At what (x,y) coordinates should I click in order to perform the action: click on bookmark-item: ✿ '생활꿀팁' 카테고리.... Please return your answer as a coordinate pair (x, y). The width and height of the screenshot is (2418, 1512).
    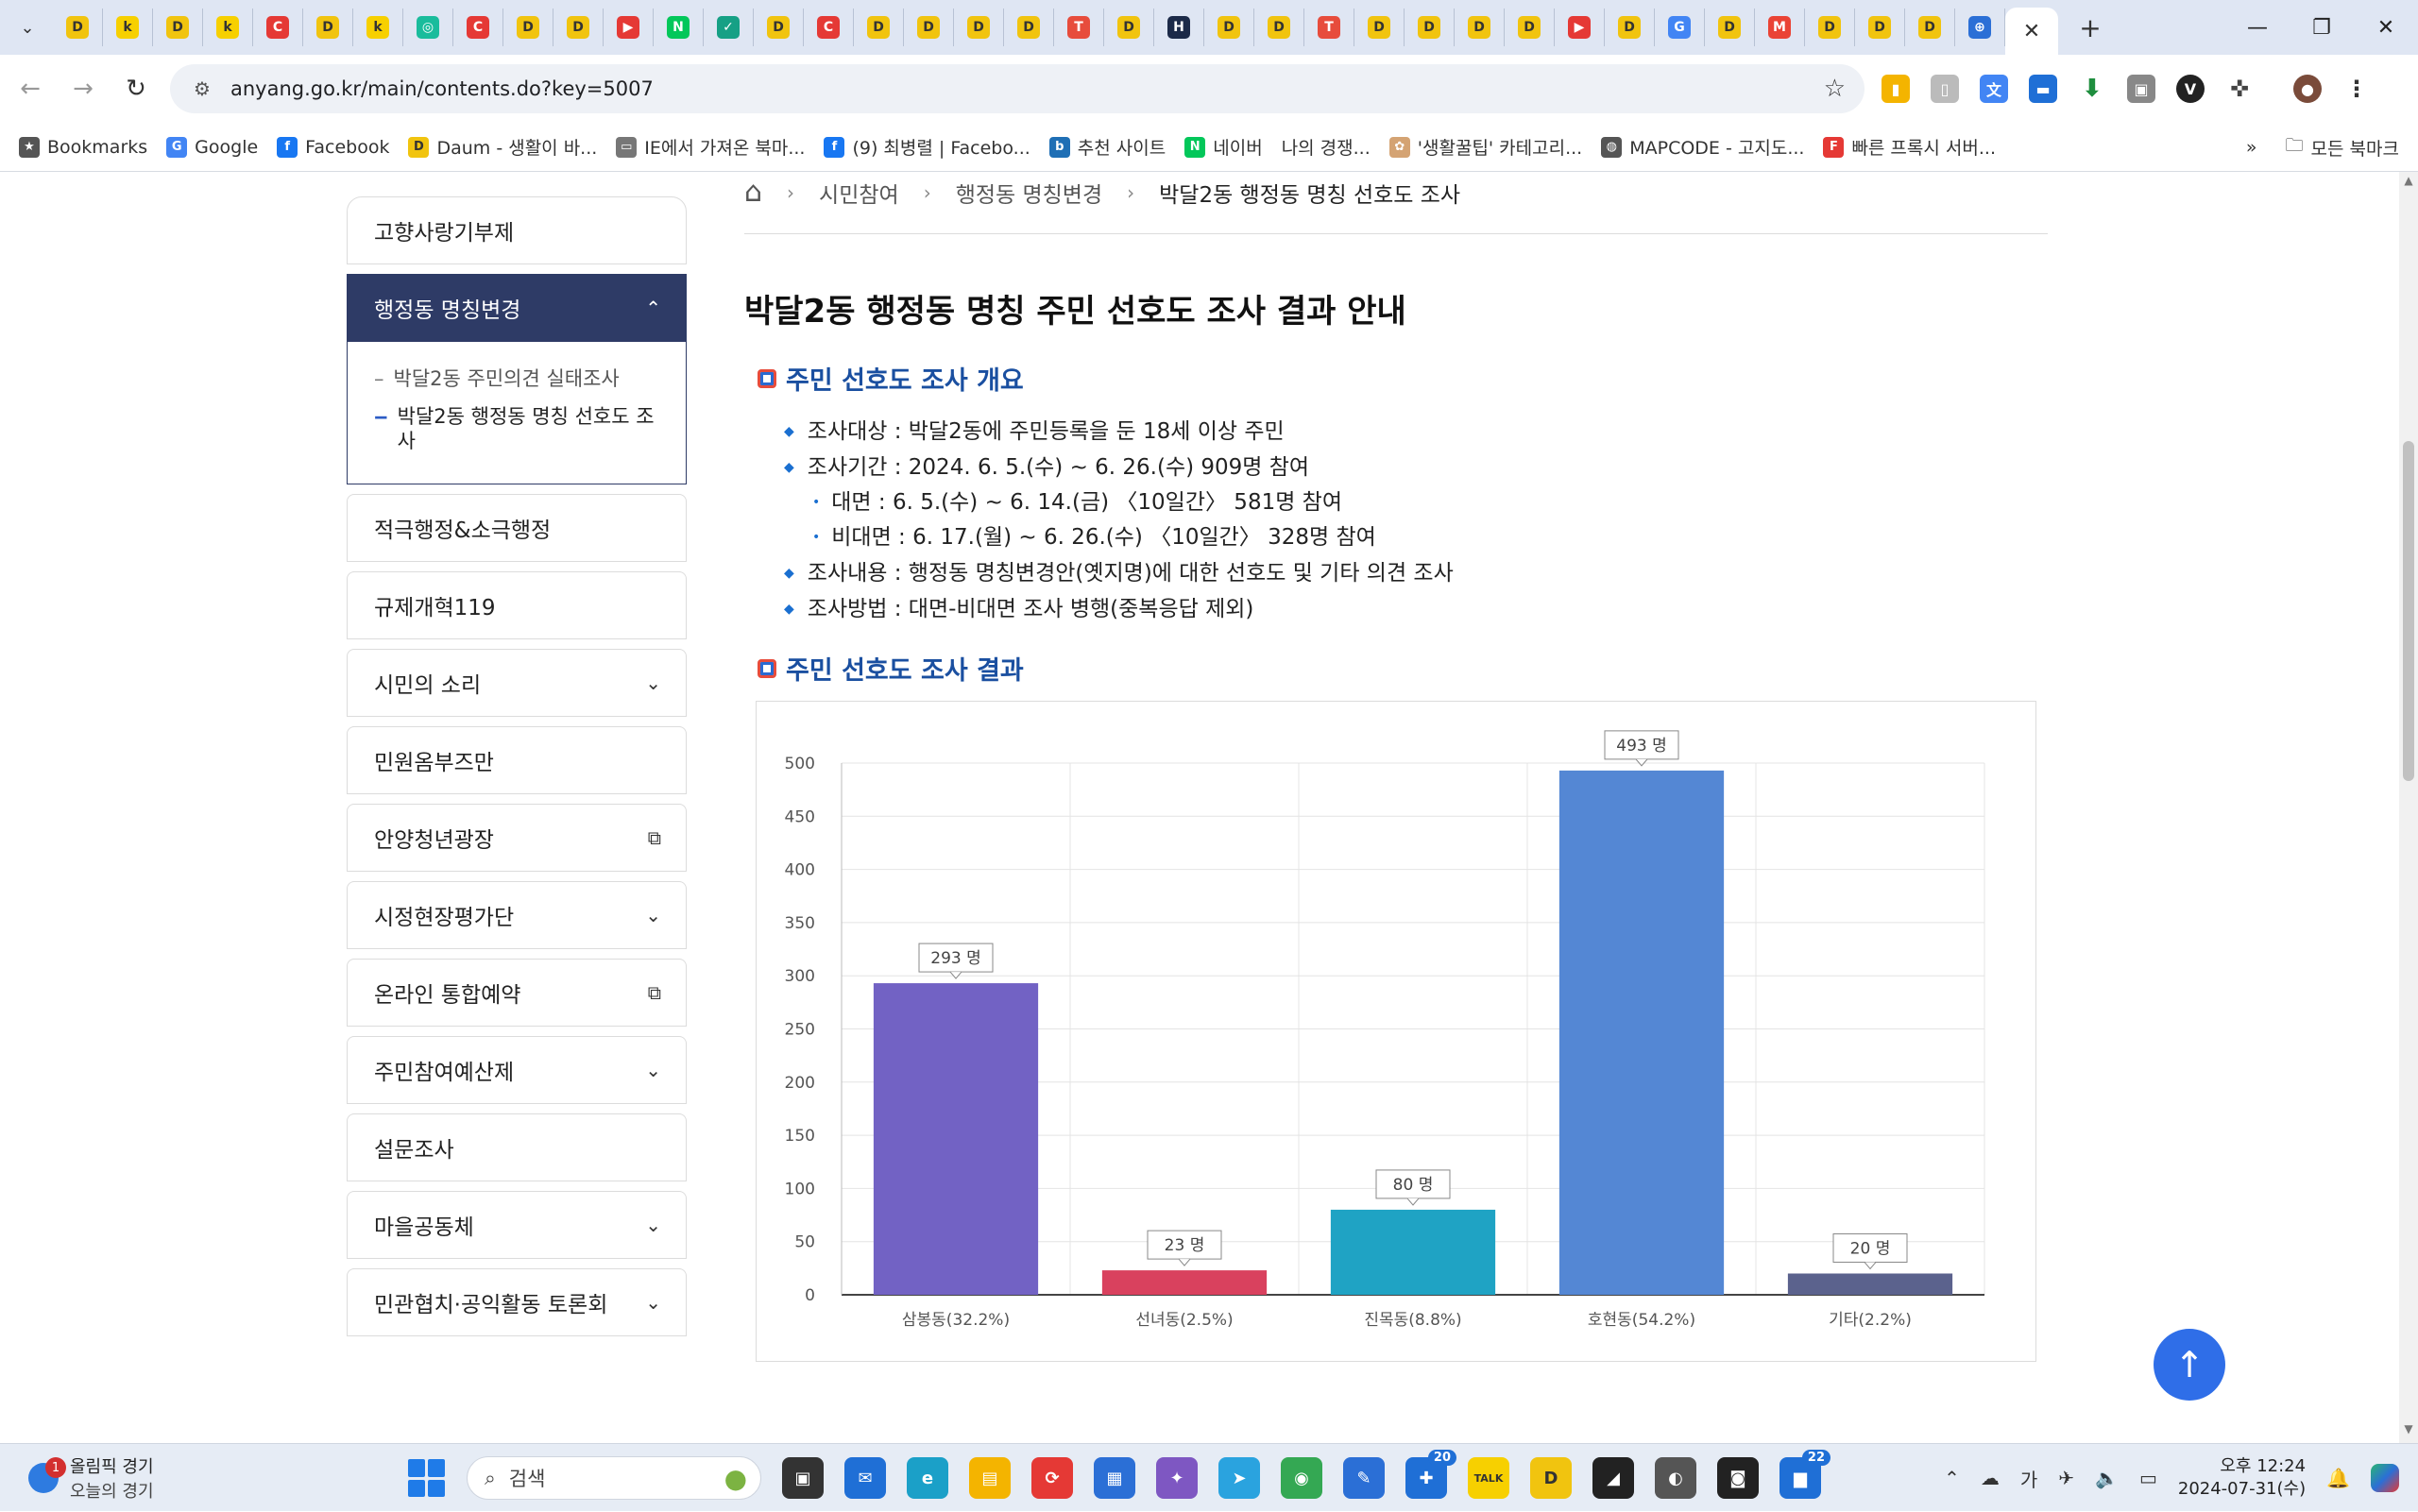
    Looking at the image, I should click on (1485, 147).